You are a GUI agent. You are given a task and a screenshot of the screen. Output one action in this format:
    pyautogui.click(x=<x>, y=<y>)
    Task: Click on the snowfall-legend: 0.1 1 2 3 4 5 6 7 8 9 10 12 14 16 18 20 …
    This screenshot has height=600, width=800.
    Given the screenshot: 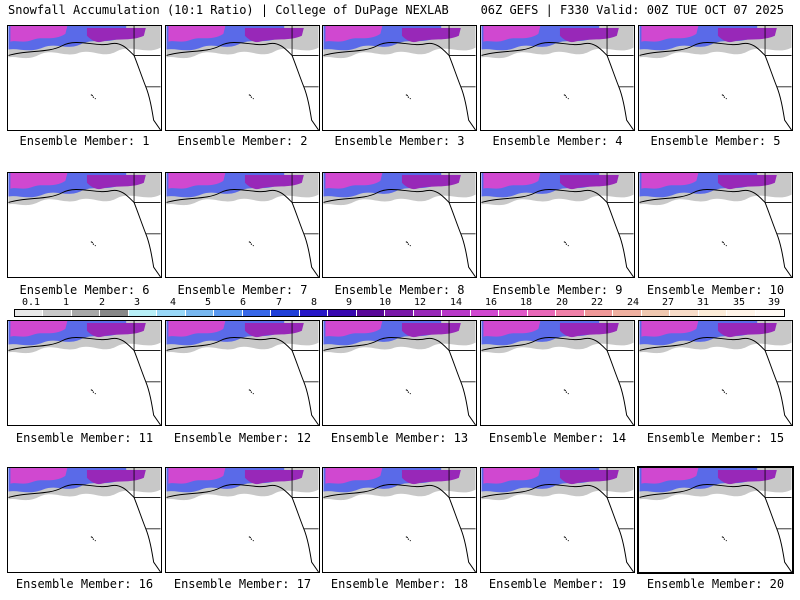 What is the action you would take?
    pyautogui.click(x=399, y=308)
    